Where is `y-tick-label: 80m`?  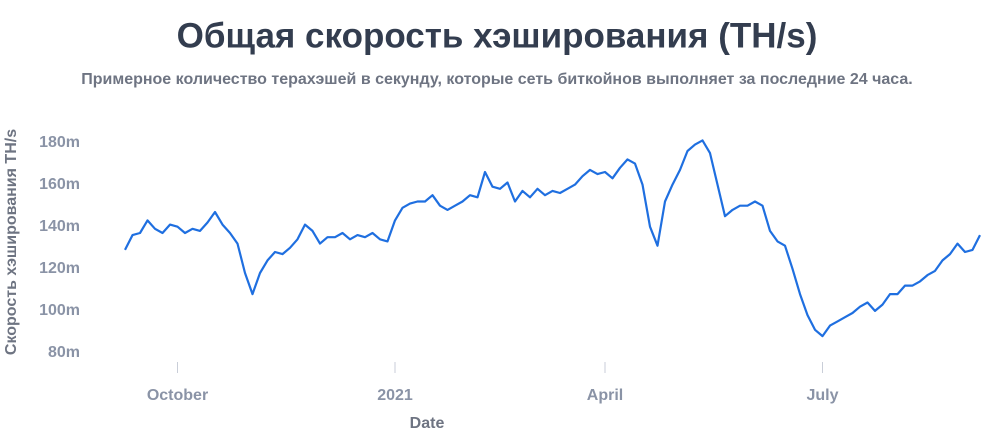 y-tick-label: 80m is located at coordinates (64, 352).